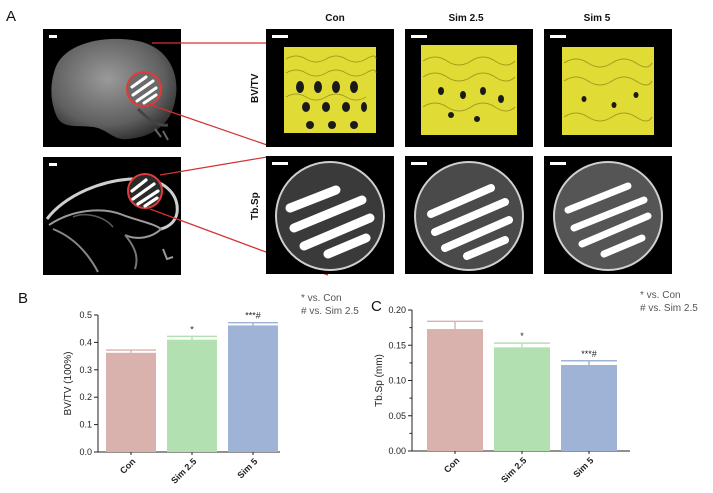 The width and height of the screenshot is (713, 493). I want to click on y-tick-label: 0.15, so click(397, 345).